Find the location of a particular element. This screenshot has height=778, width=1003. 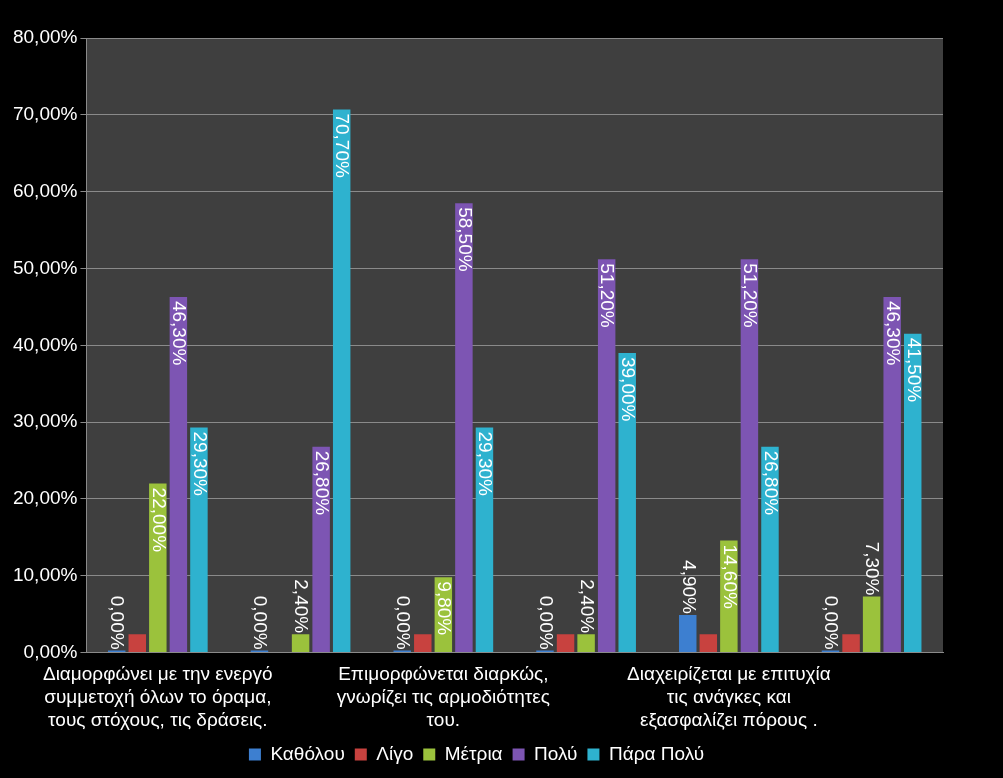

data-label: 39,00% is located at coordinates (628, 389).